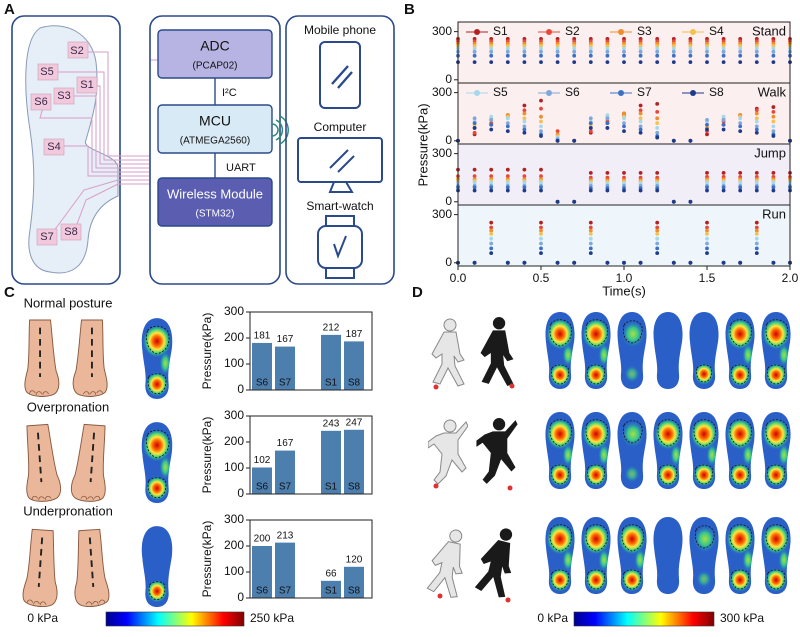 The height and width of the screenshot is (637, 800). I want to click on silhouette, so click(497, 451).